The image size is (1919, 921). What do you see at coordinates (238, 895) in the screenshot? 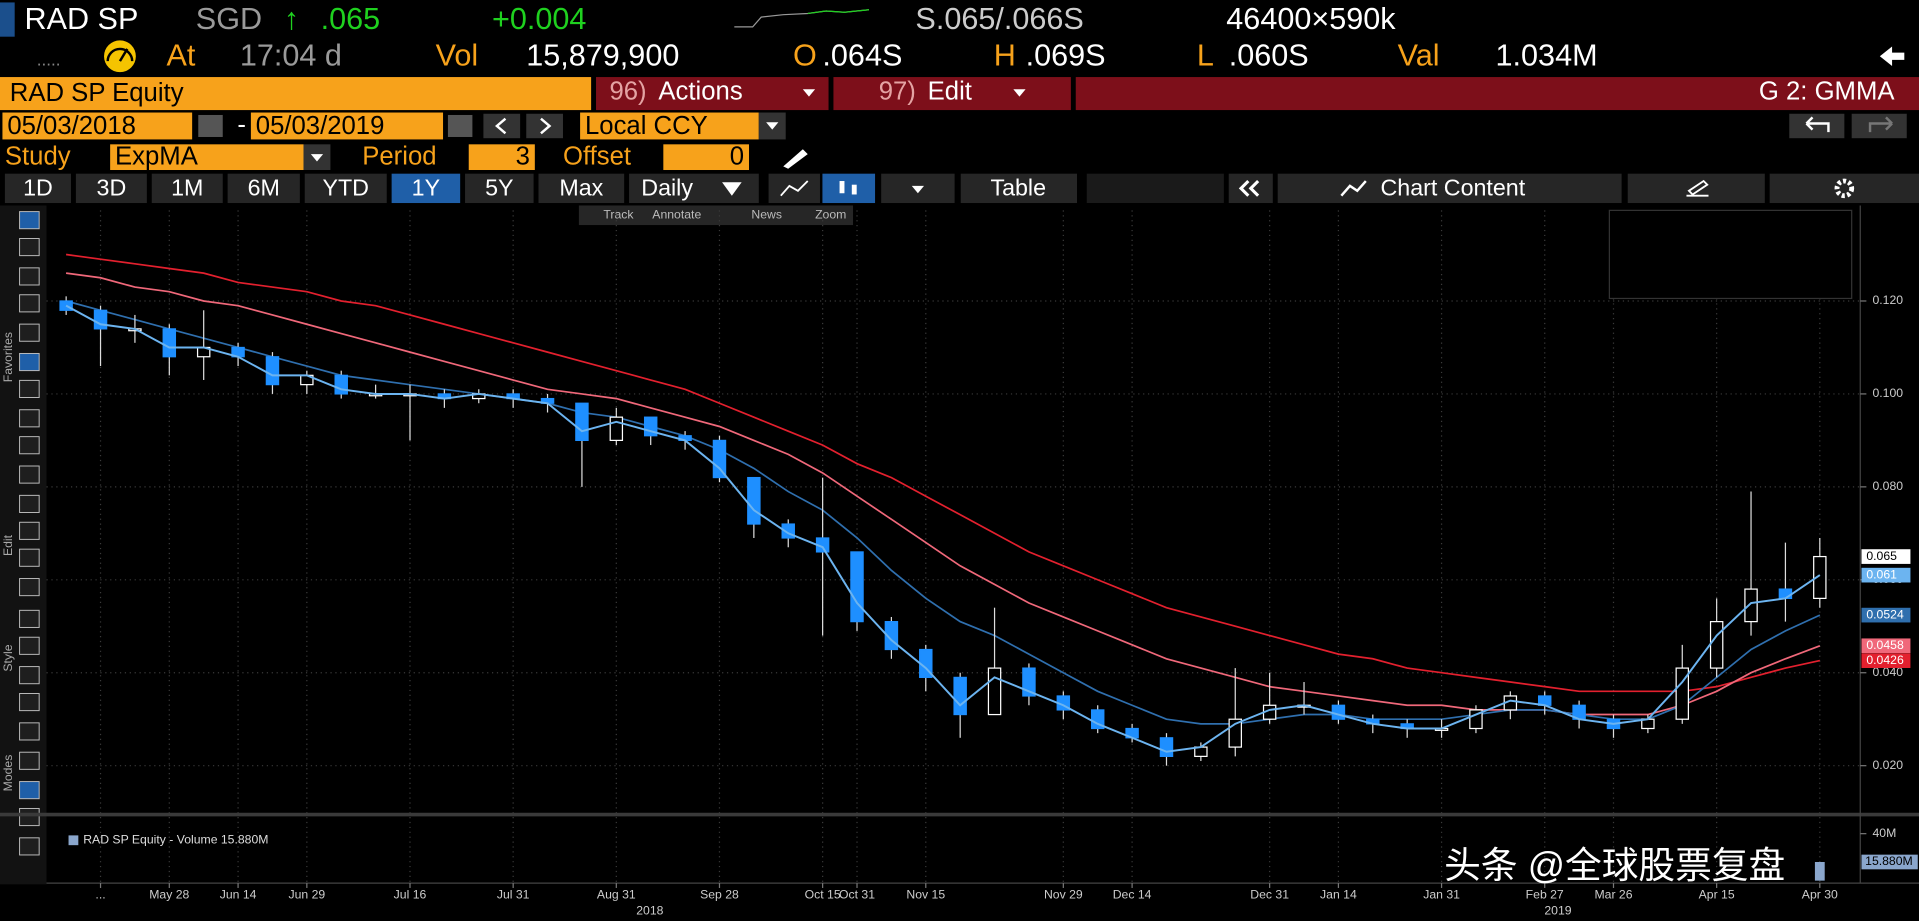
I see `x-tick-label: Jun 14` at bounding box center [238, 895].